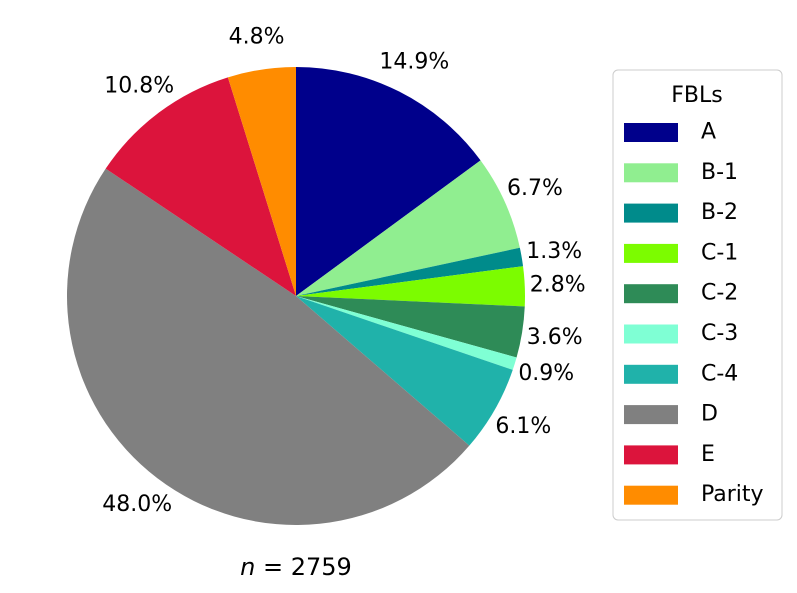 The width and height of the screenshot is (797, 593). Describe the element at coordinates (554, 251) in the screenshot. I see `pct-label-b-2: 1.3%` at that location.